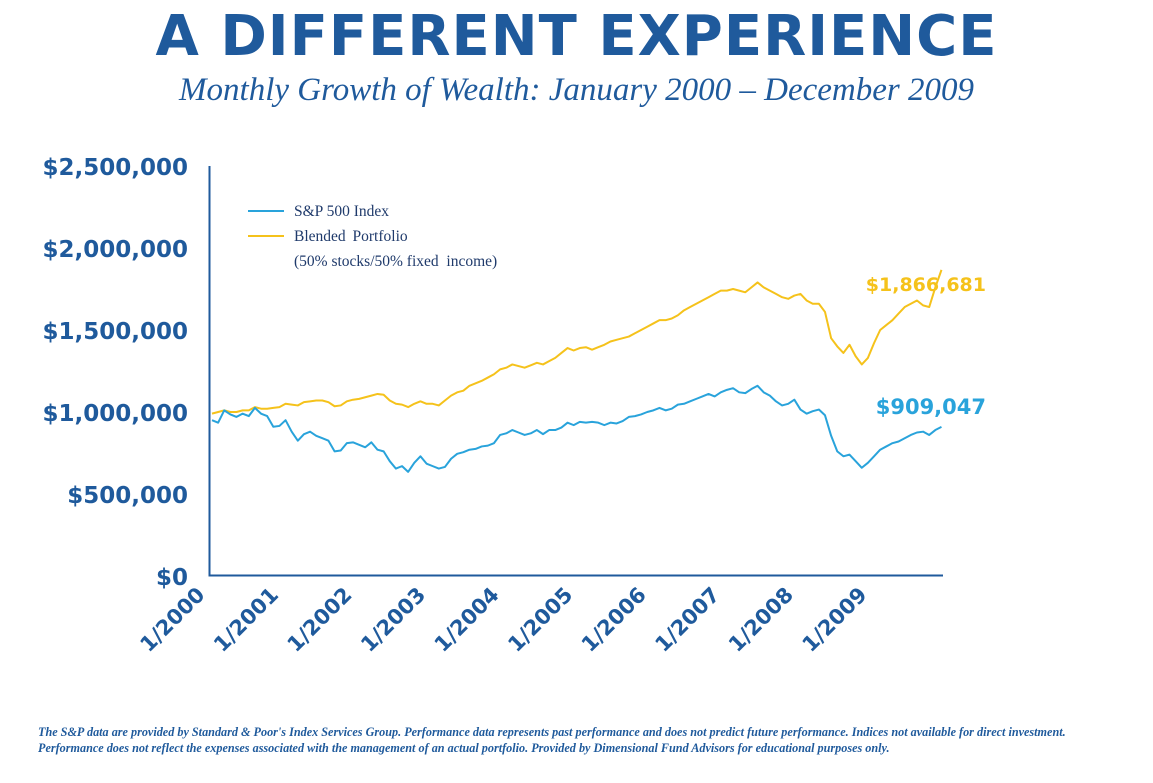 This screenshot has width=1153, height=783. What do you see at coordinates (931, 407) in the screenshot?
I see `sp500-end-value-label: $909,047` at bounding box center [931, 407].